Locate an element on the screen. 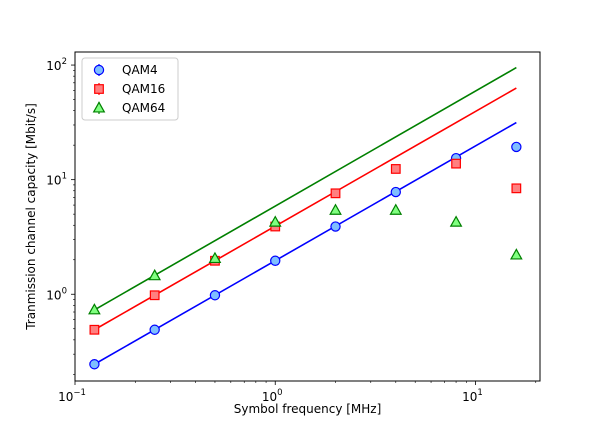 This screenshot has height=428, width=599. x-tick-label: 10⁻¹ is located at coordinates (72, 396).